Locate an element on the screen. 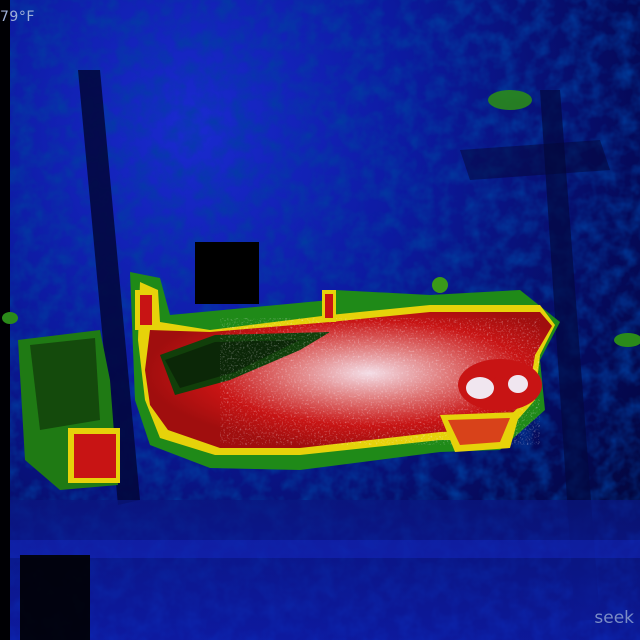  sensor-artifact is located at coordinates (227, 273).